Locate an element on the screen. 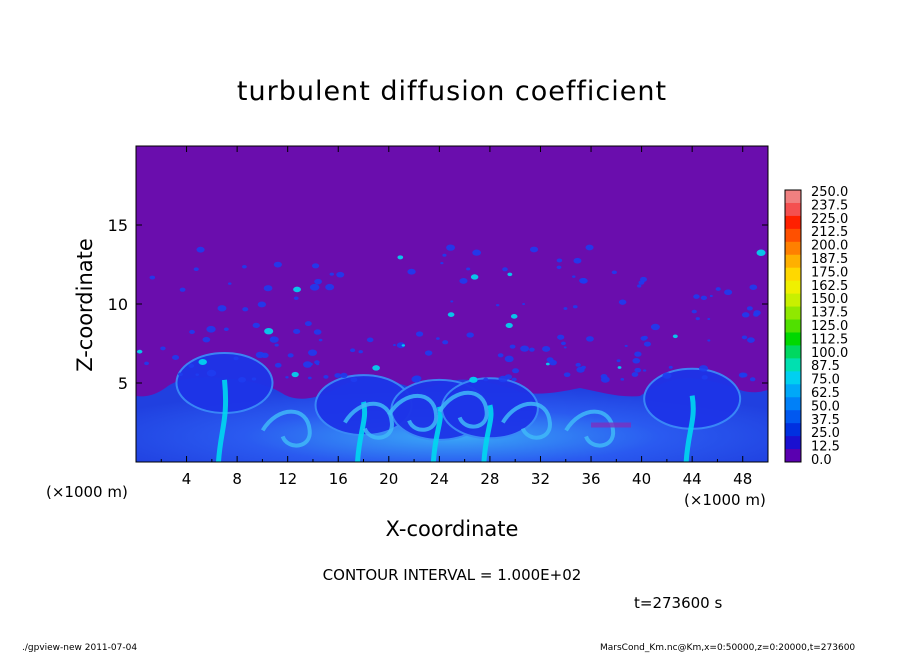  x-tick-label: 36 is located at coordinates (590, 479).